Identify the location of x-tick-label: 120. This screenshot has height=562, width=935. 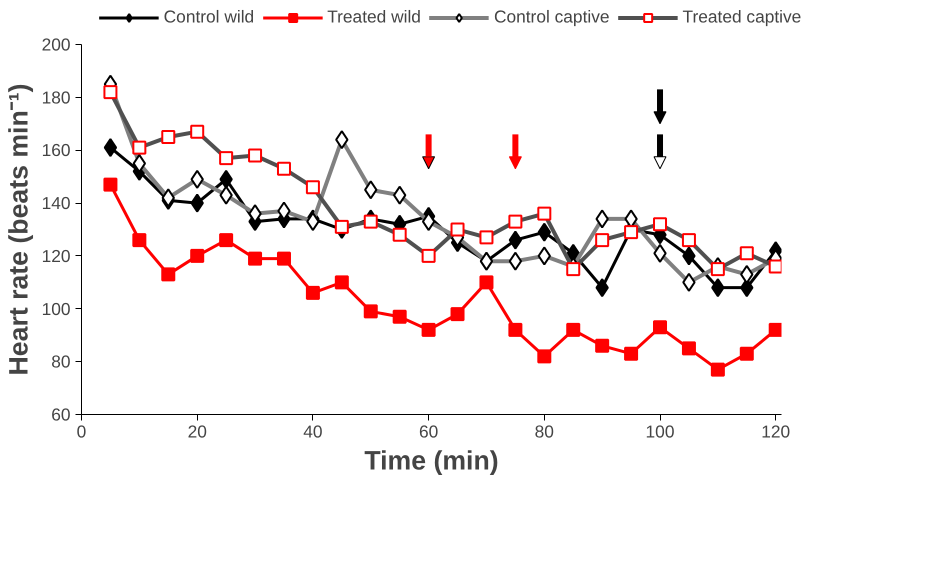
(775, 432).